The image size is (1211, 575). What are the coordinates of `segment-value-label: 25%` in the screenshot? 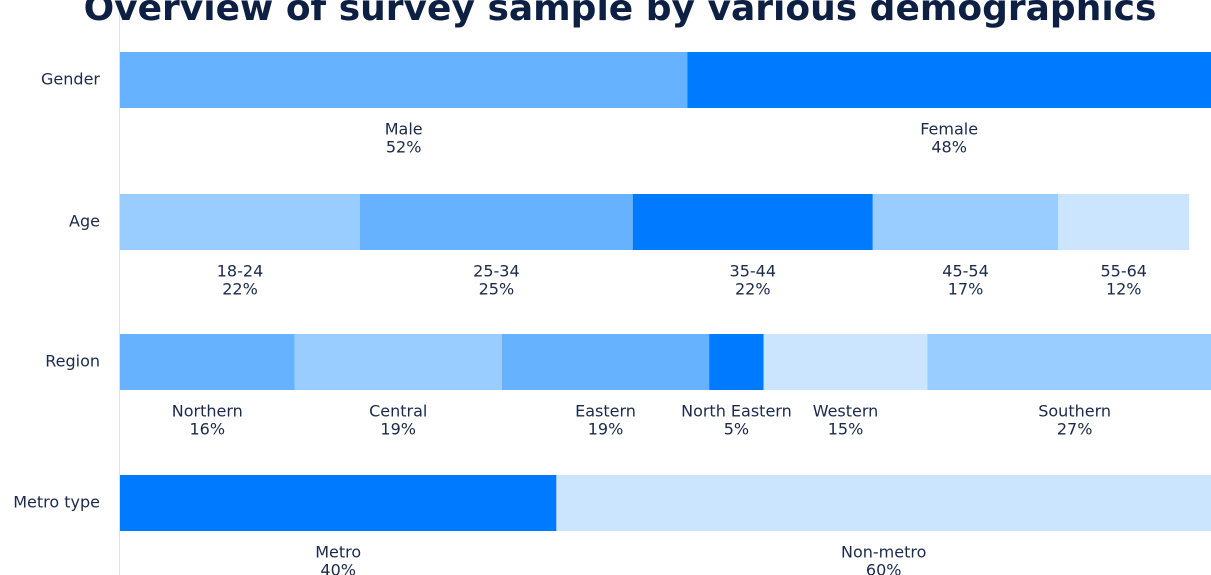 It's located at (497, 289).